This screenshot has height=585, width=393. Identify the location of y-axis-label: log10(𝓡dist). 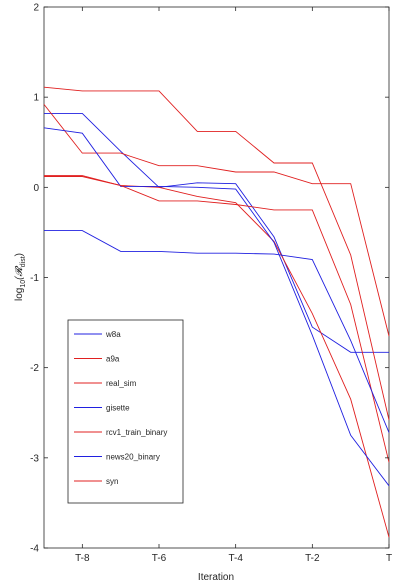
(20, 277).